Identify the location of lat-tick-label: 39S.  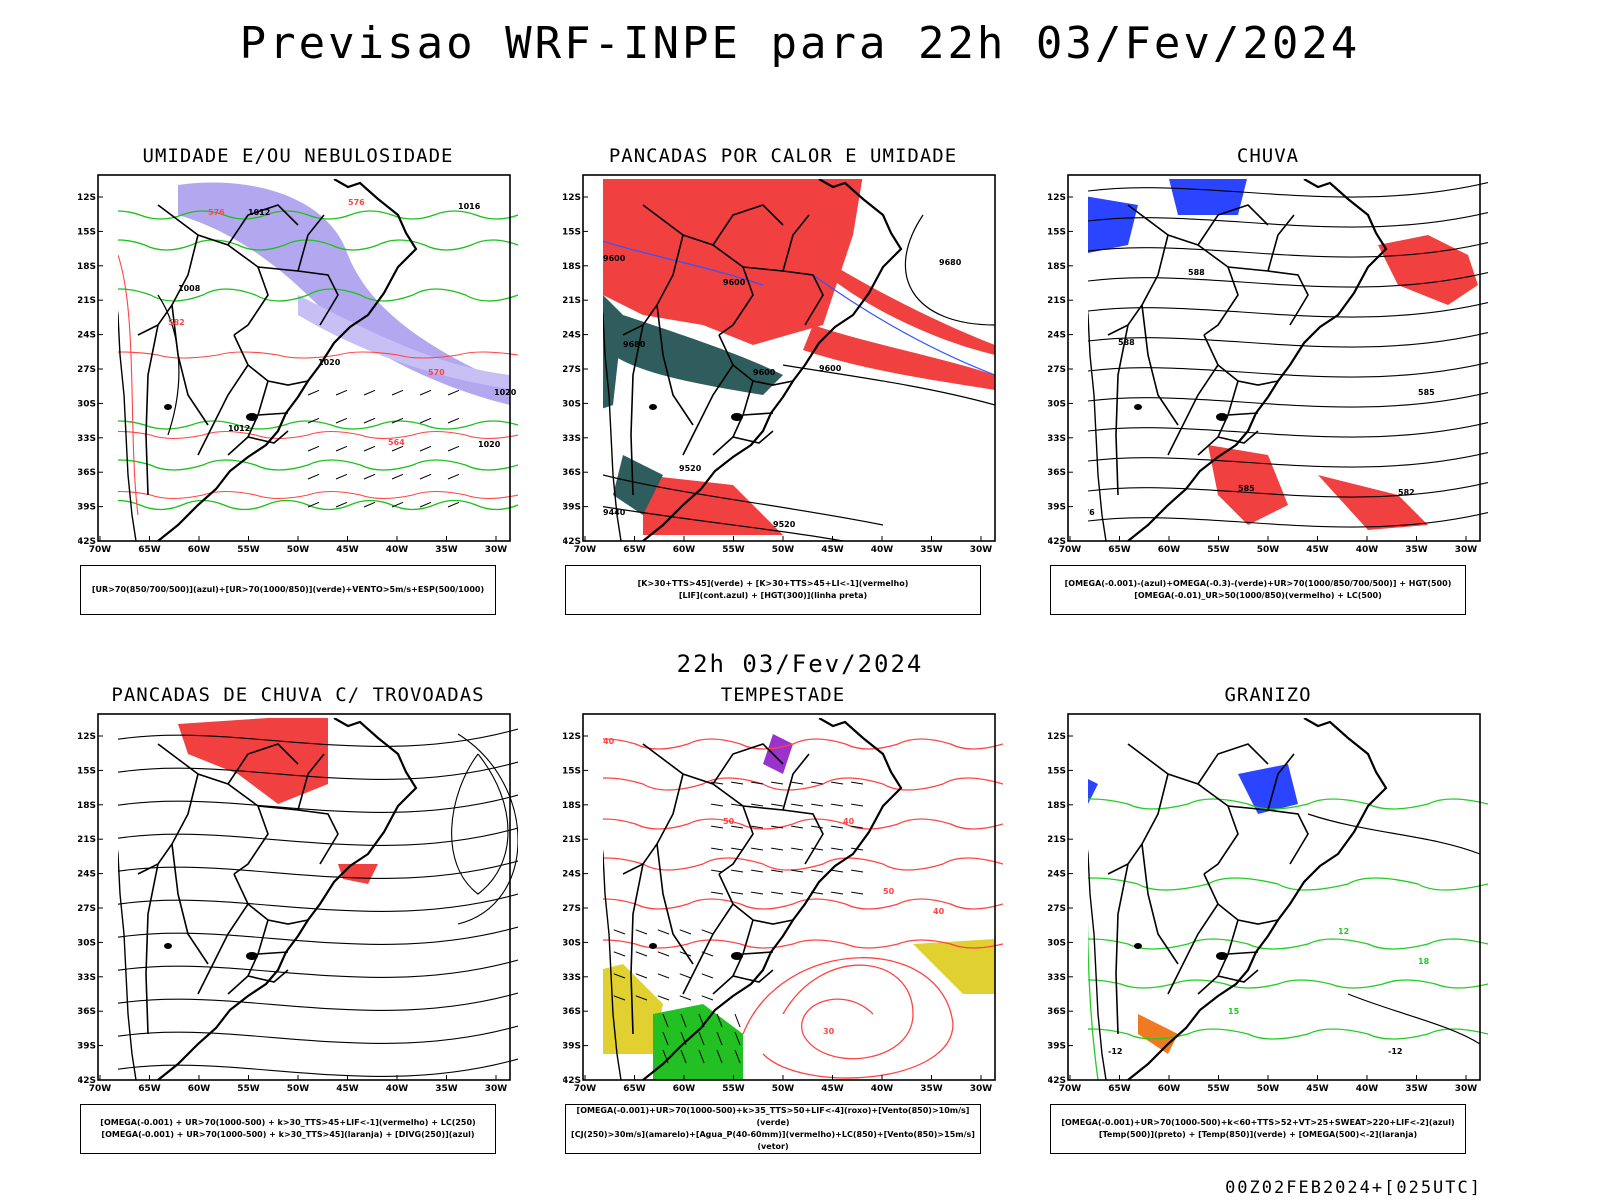
(87, 508).